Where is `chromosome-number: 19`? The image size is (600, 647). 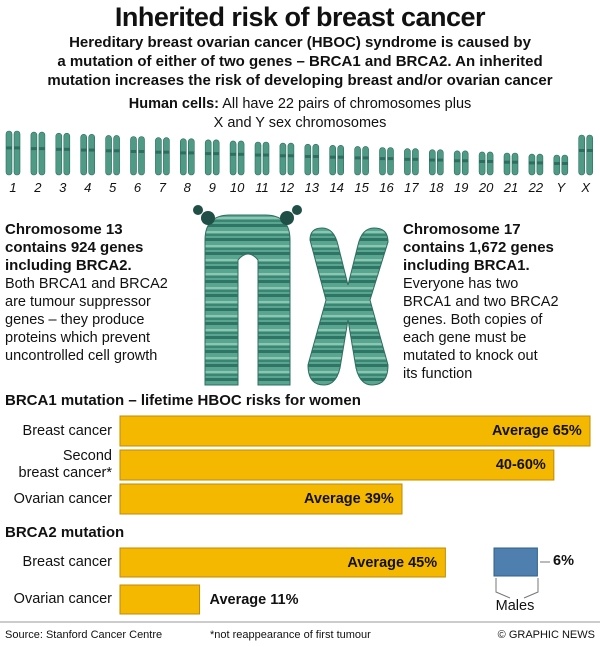
chromosome-number: 19 is located at coordinates (461, 187).